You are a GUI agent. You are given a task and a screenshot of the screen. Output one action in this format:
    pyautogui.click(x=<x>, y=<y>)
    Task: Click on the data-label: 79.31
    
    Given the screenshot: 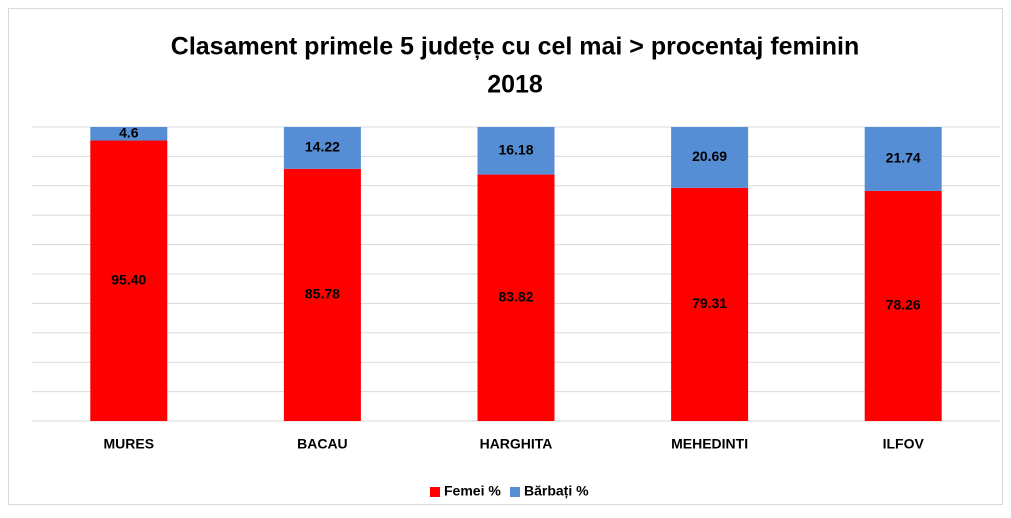 What is the action you would take?
    pyautogui.click(x=709, y=303)
    